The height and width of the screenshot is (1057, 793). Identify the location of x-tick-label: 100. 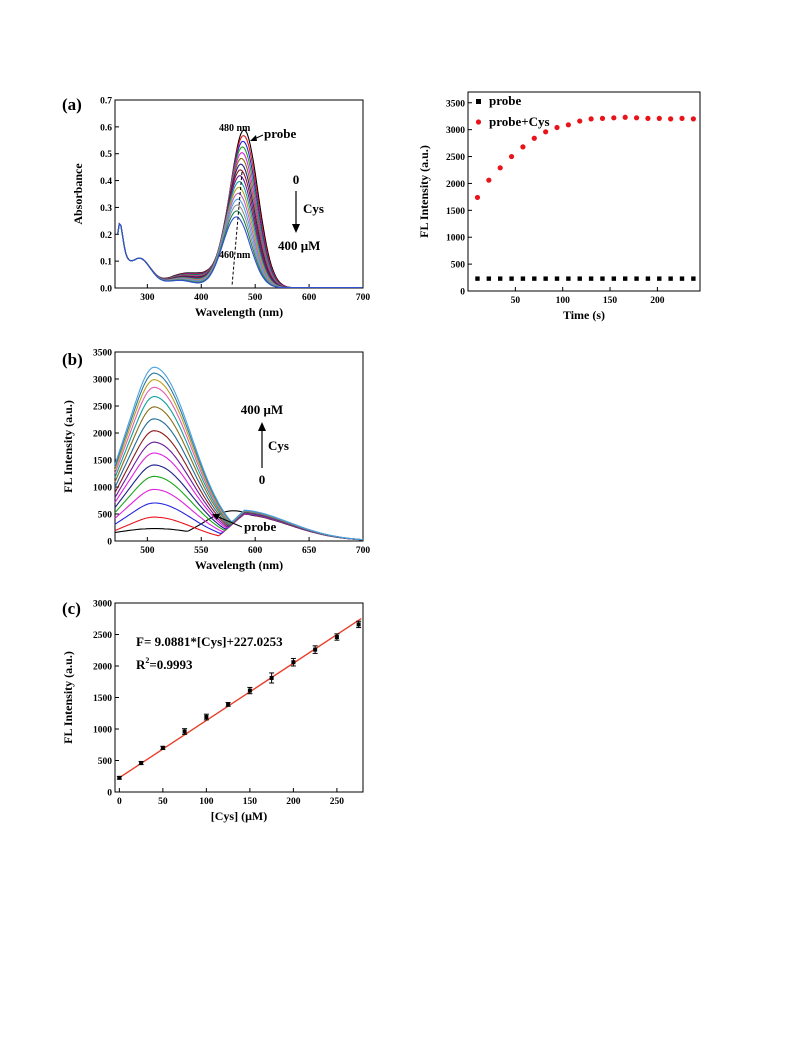
(206, 802).